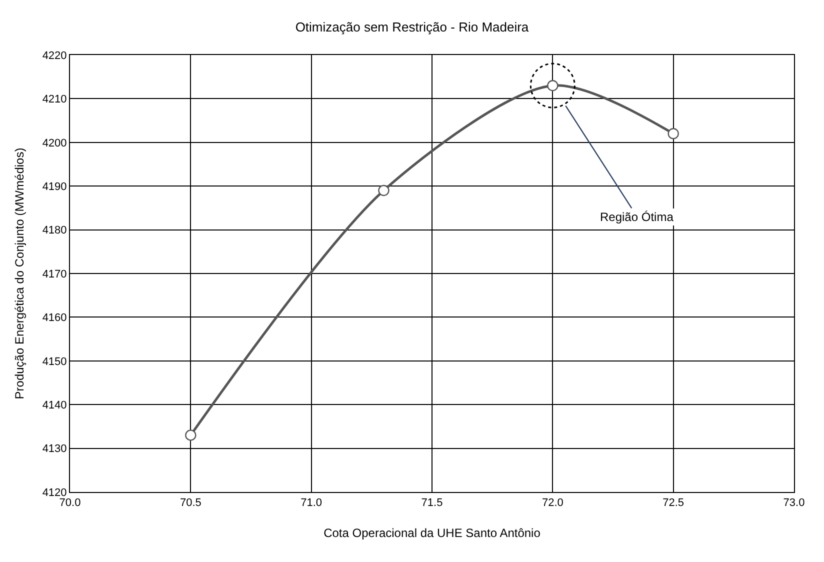 This screenshot has height=562, width=824. What do you see at coordinates (432, 533) in the screenshot?
I see `x-axis-title: Cota Operacional da UHE Santo Antônio` at bounding box center [432, 533].